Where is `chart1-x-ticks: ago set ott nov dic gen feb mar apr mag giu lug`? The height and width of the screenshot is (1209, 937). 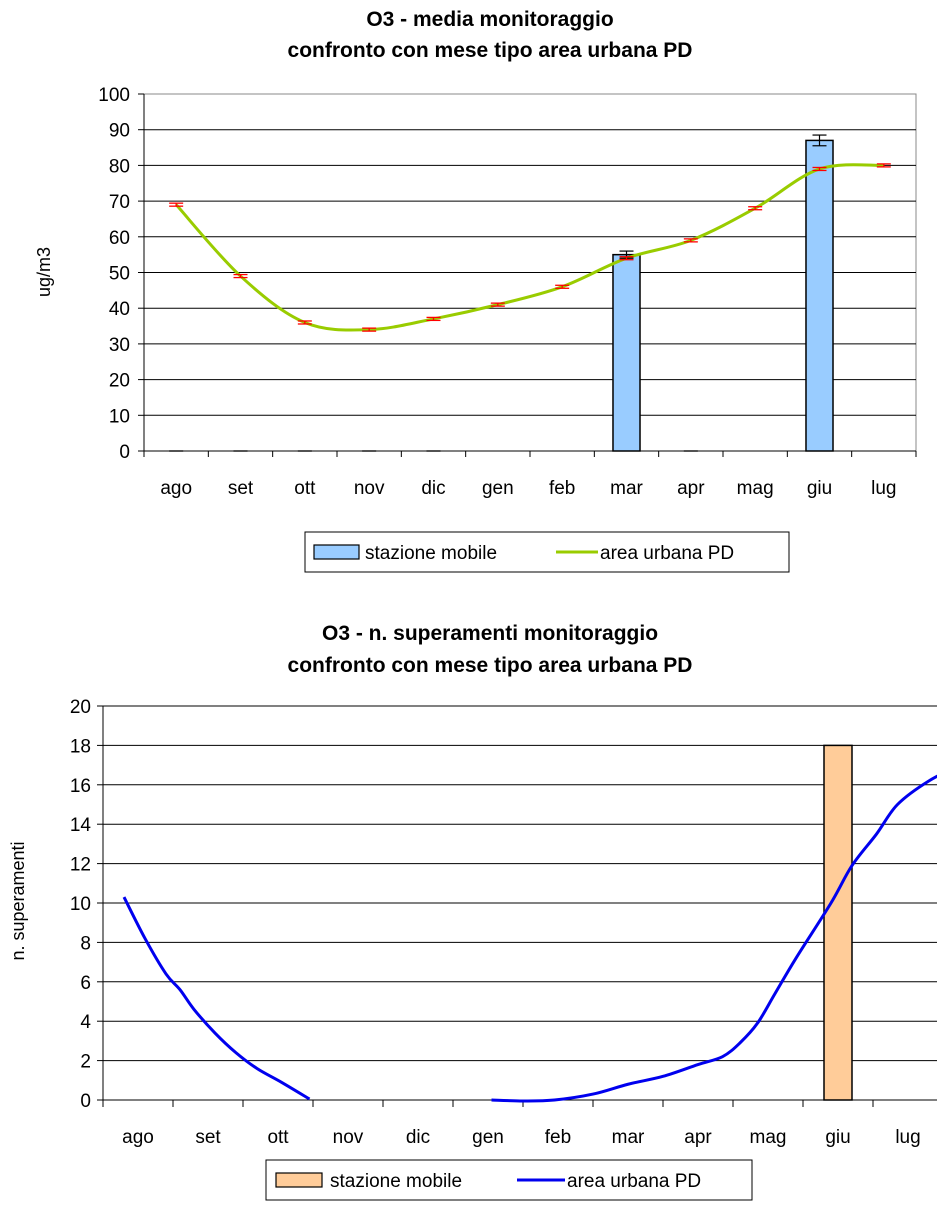 chart1-x-ticks: ago set ott nov dic gen feb mar apr mag giu lug is located at coordinates (530, 475).